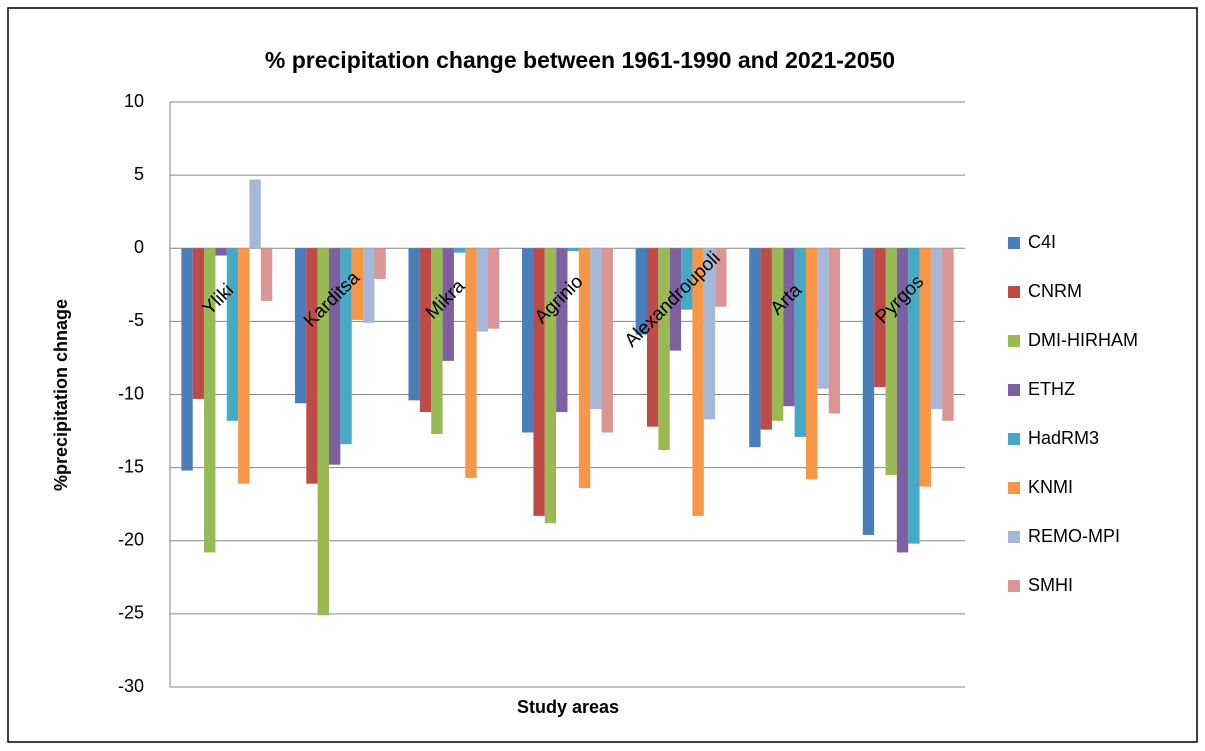 The image size is (1205, 751). Describe the element at coordinates (1074, 536) in the screenshot. I see `legend-label: REMO-MPI` at that location.